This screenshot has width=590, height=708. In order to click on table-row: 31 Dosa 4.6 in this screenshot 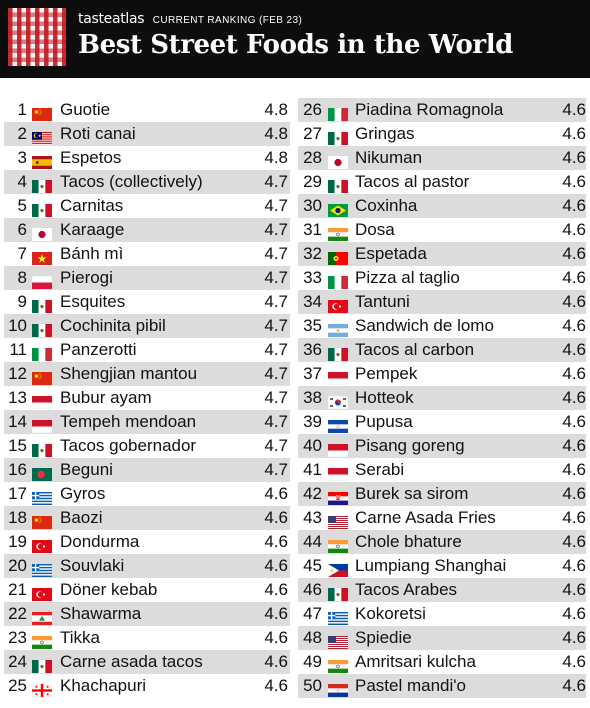, I will do `click(442, 230)`.